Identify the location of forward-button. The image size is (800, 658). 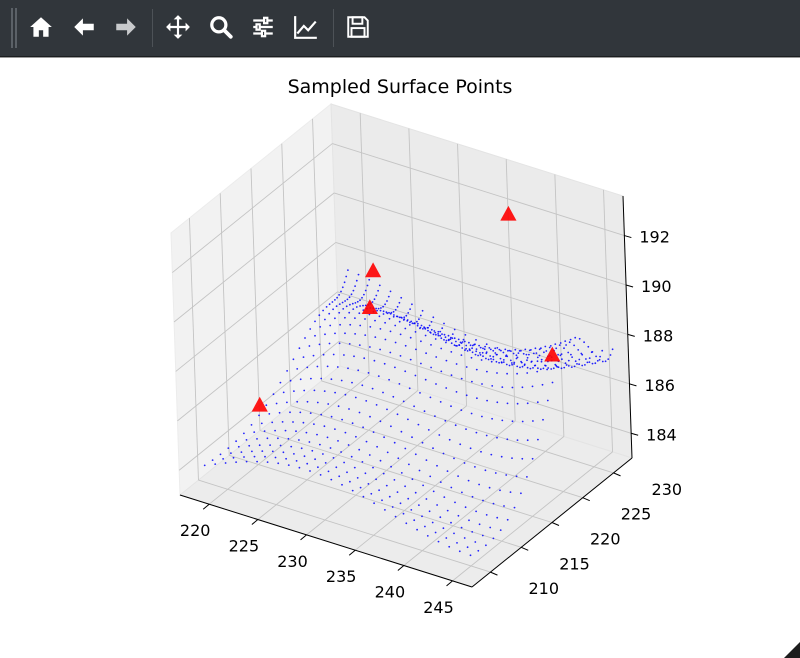
(126, 29).